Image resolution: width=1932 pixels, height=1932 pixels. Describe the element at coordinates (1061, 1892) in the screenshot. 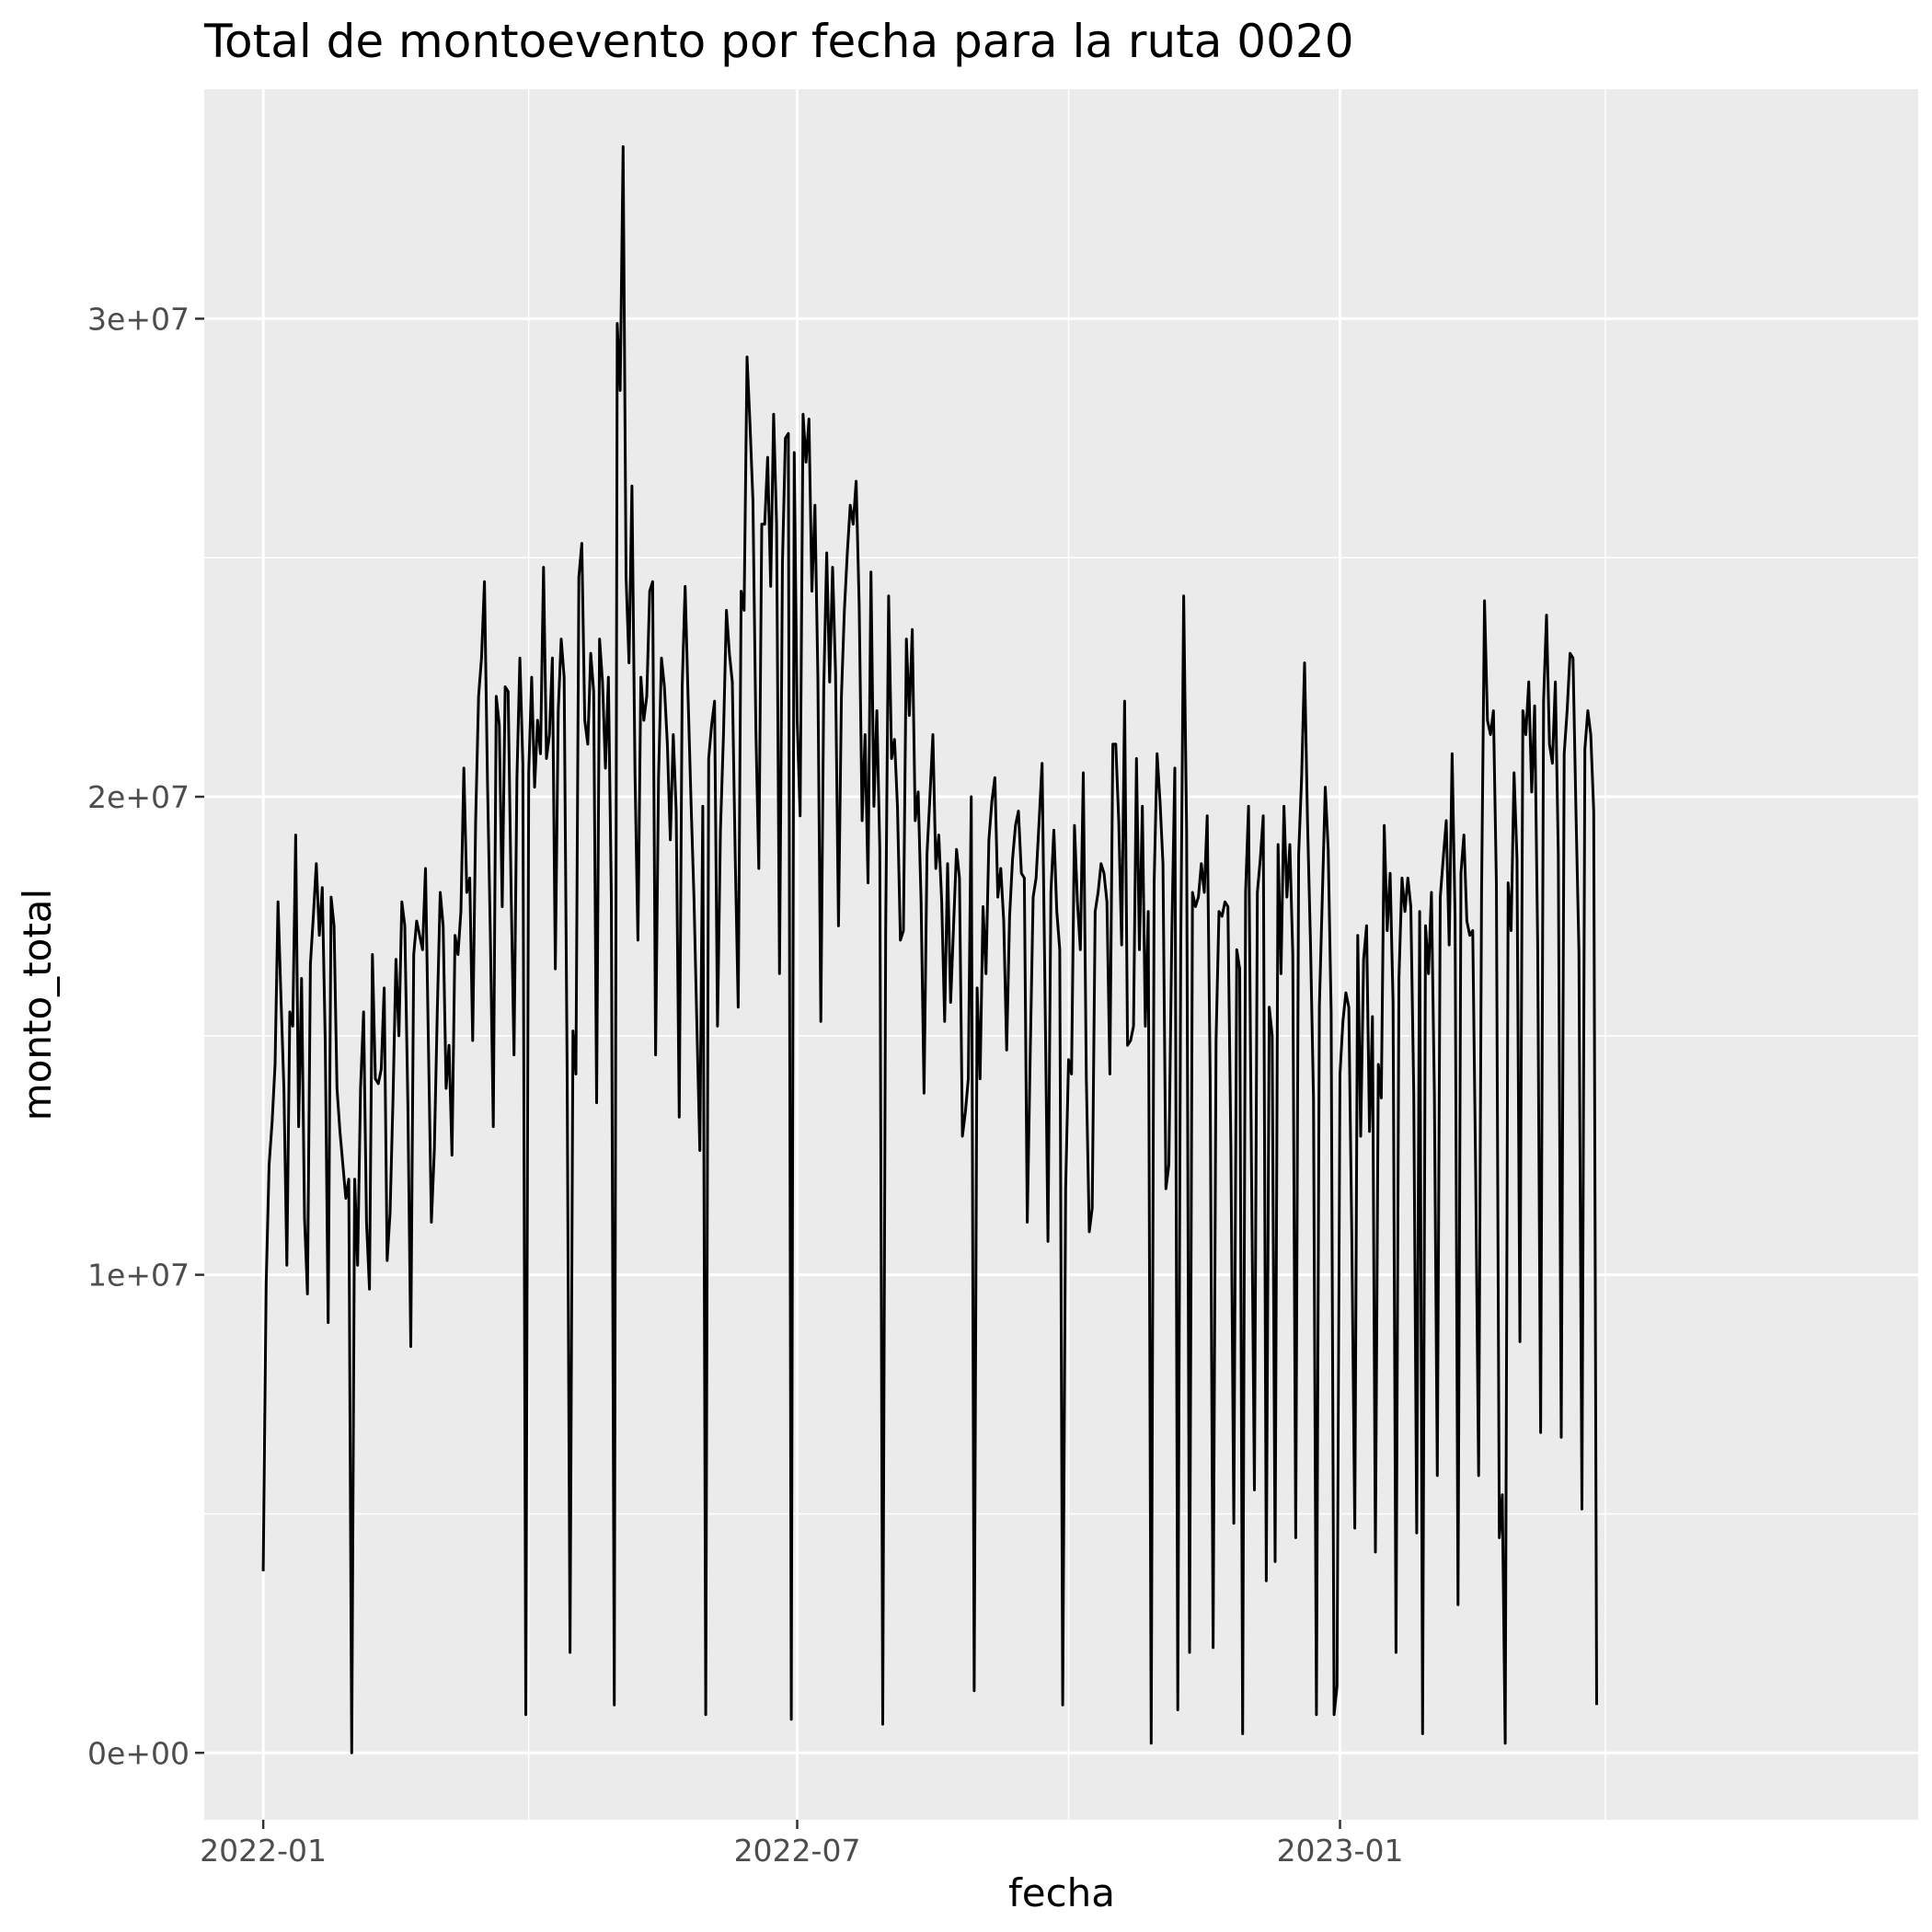

I see `x-axis-title: fecha` at that location.